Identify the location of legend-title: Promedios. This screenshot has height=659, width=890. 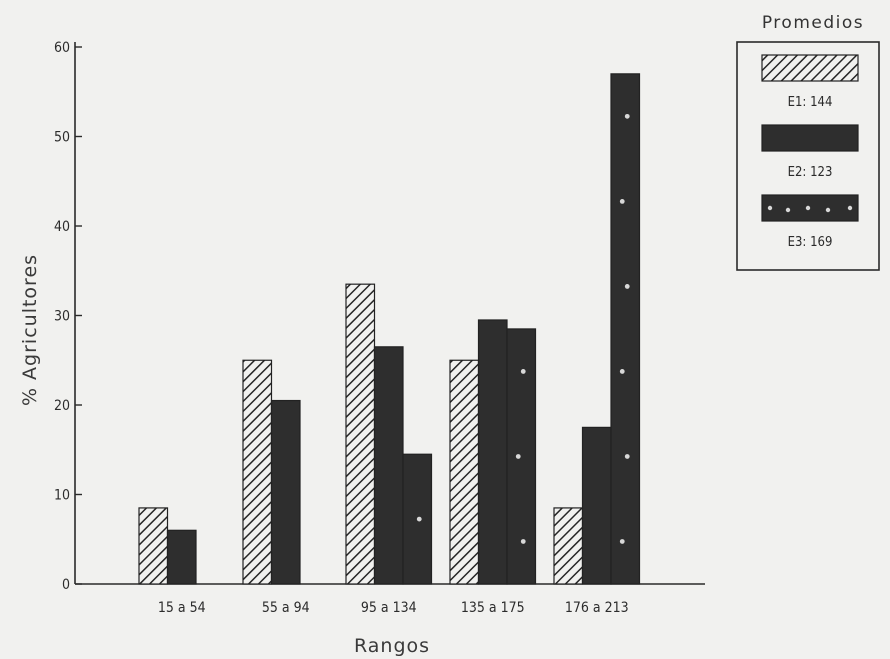
(813, 23).